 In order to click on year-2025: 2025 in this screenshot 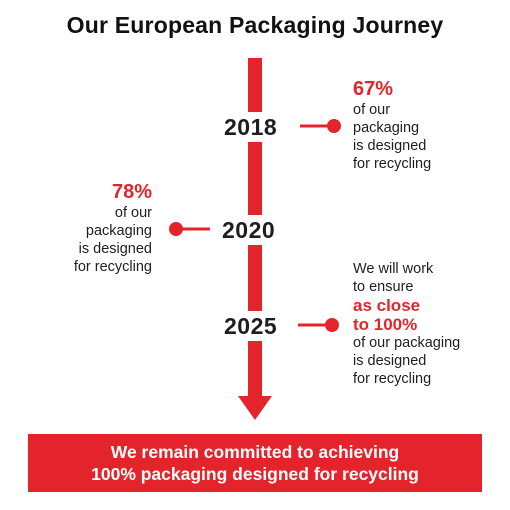, I will do `click(251, 326)`.